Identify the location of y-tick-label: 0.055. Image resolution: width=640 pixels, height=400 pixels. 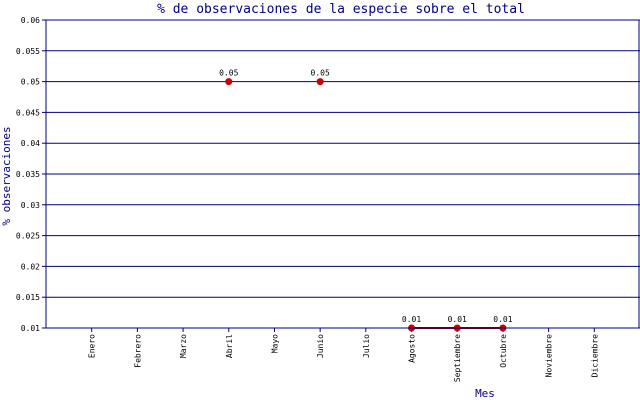
(28, 51).